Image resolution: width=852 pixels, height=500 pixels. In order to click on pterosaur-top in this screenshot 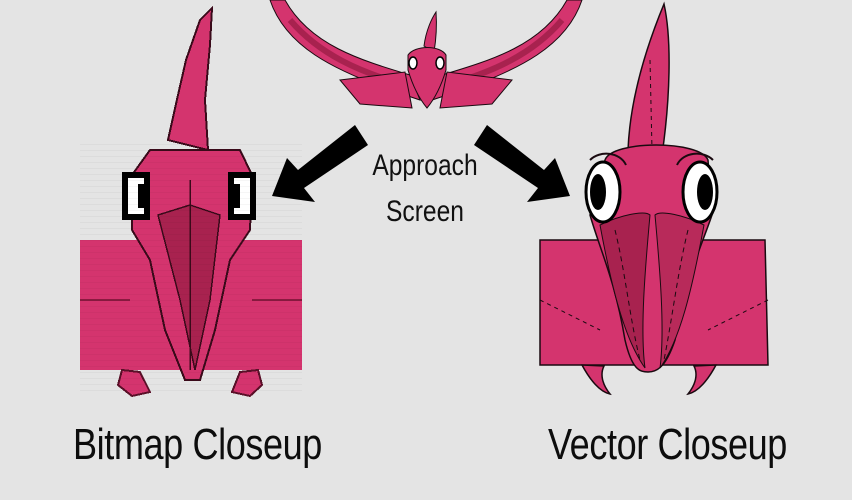, I will do `click(426, 54)`.